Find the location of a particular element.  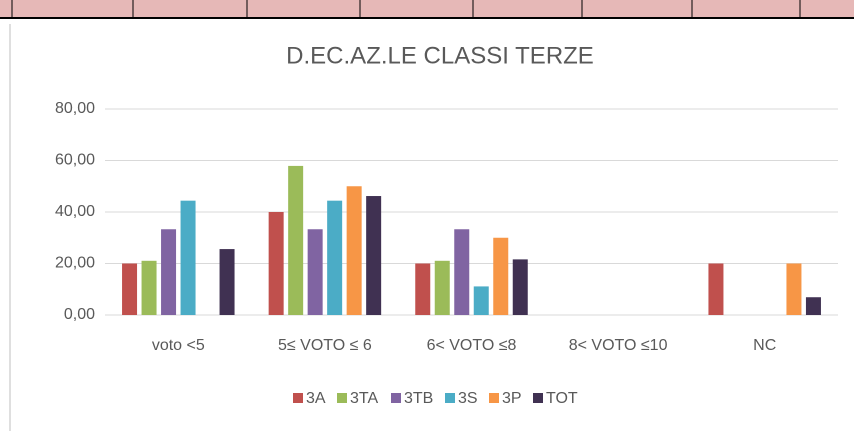

y-tick-label: 20,00 is located at coordinates (75, 263).